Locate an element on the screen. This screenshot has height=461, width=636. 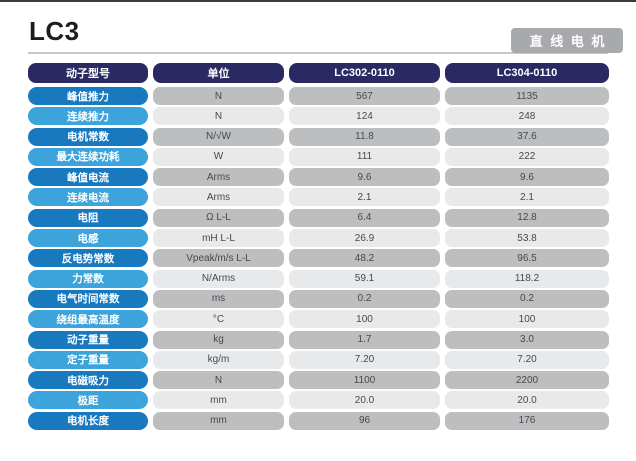
value-cell-lc302: 2.1 is located at coordinates (364, 197).